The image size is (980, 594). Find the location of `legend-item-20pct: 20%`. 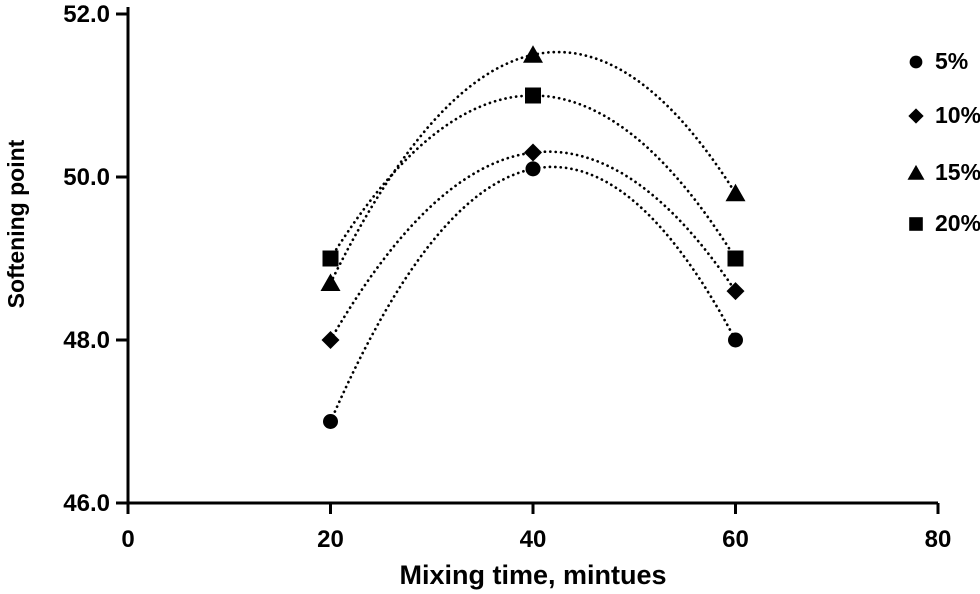

legend-item-20pct: 20% is located at coordinates (942, 223).